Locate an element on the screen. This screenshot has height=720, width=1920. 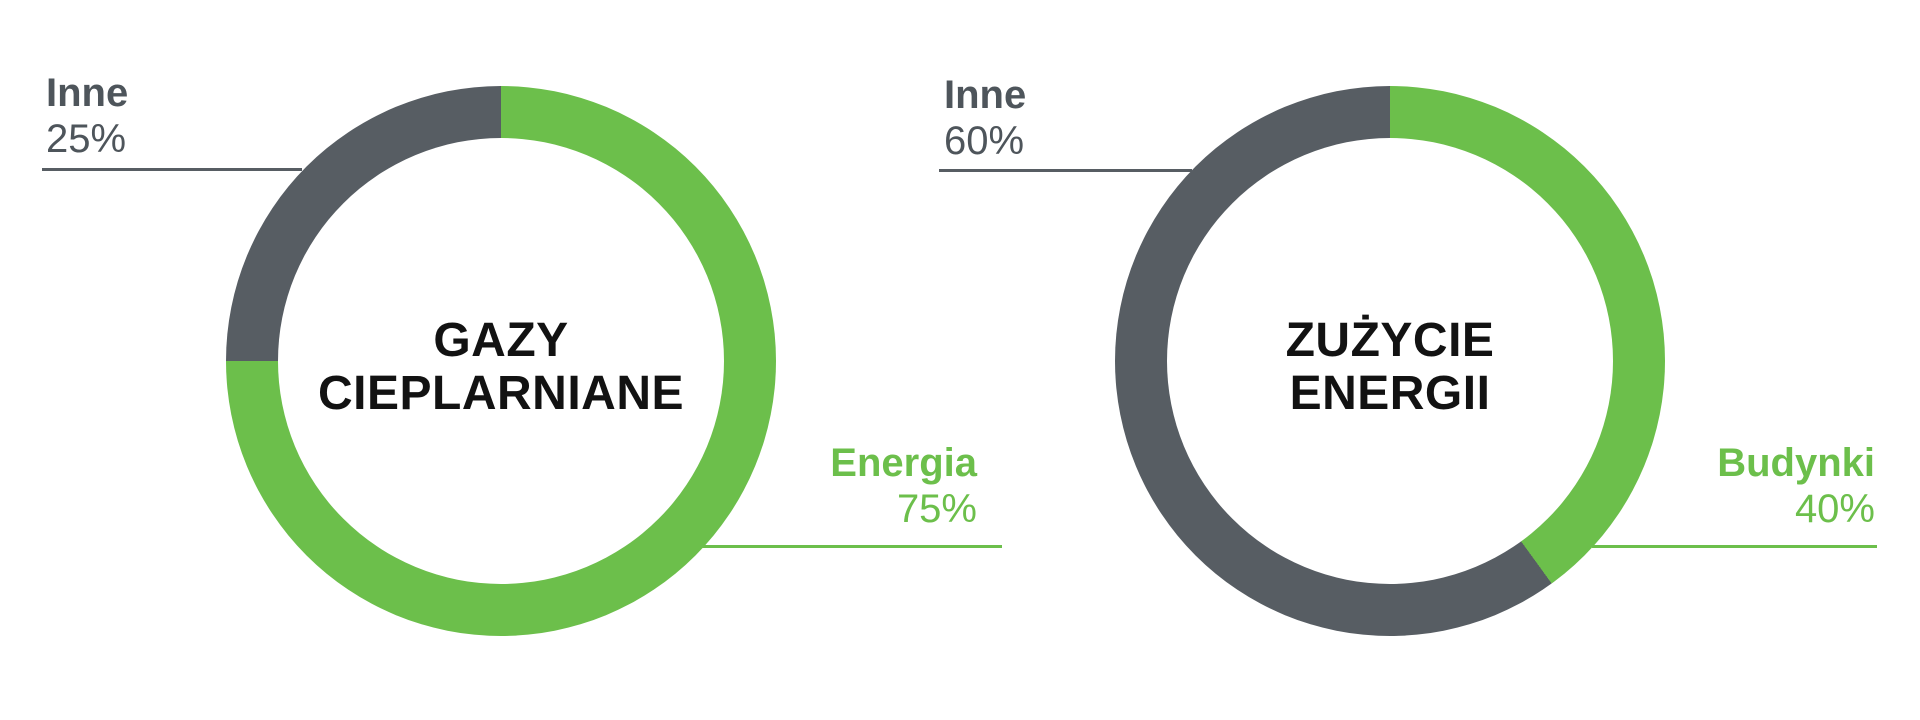
donut-hole-energy-consumption: ZUŻYCIE ENERGII is located at coordinates (1390, 361).